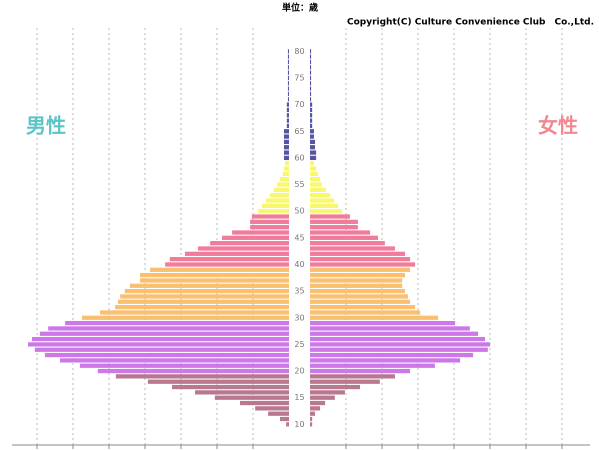 Image resolution: width=599 pixels, height=450 pixels. I want to click on series-label: 女性, so click(558, 126).